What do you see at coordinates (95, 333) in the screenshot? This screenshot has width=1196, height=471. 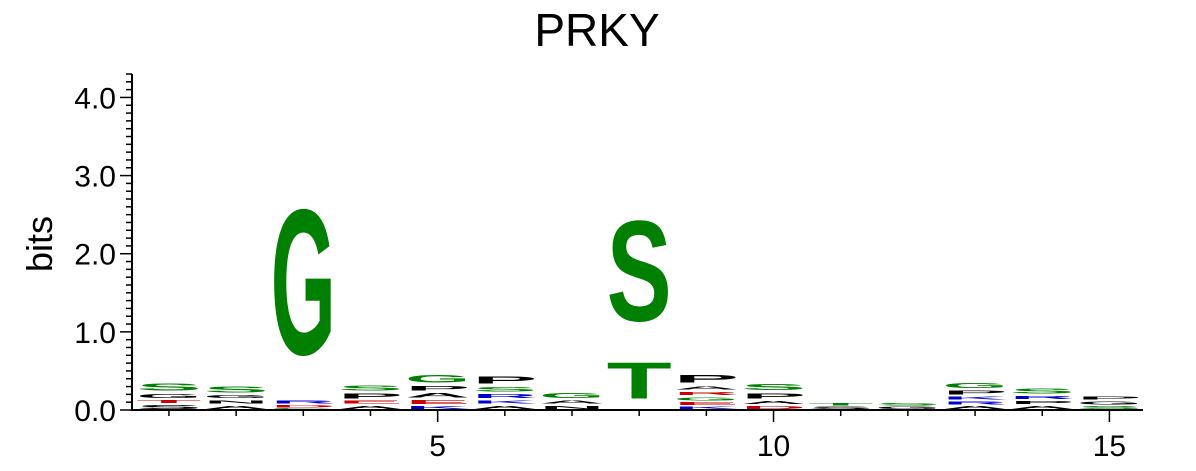 I see `y-tick-label: 1.0` at bounding box center [95, 333].